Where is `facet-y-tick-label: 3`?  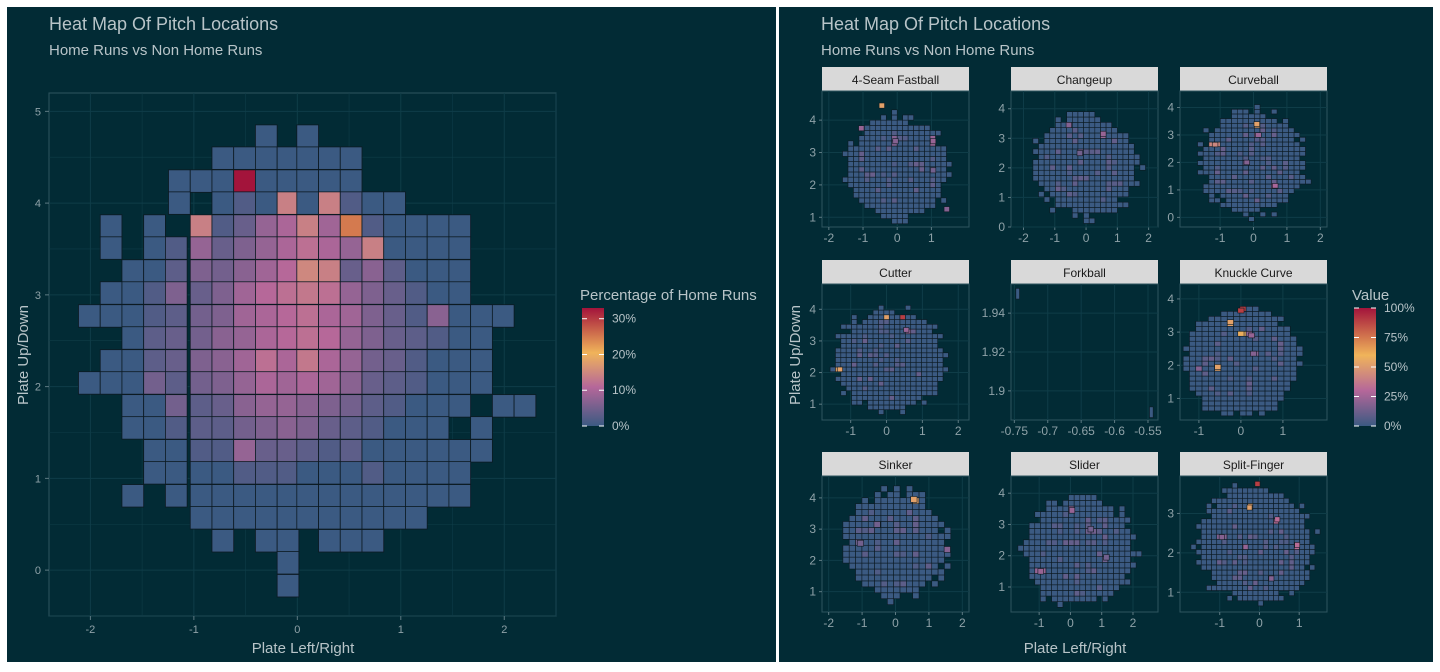
facet-y-tick-label: 3 is located at coordinates (1001, 138).